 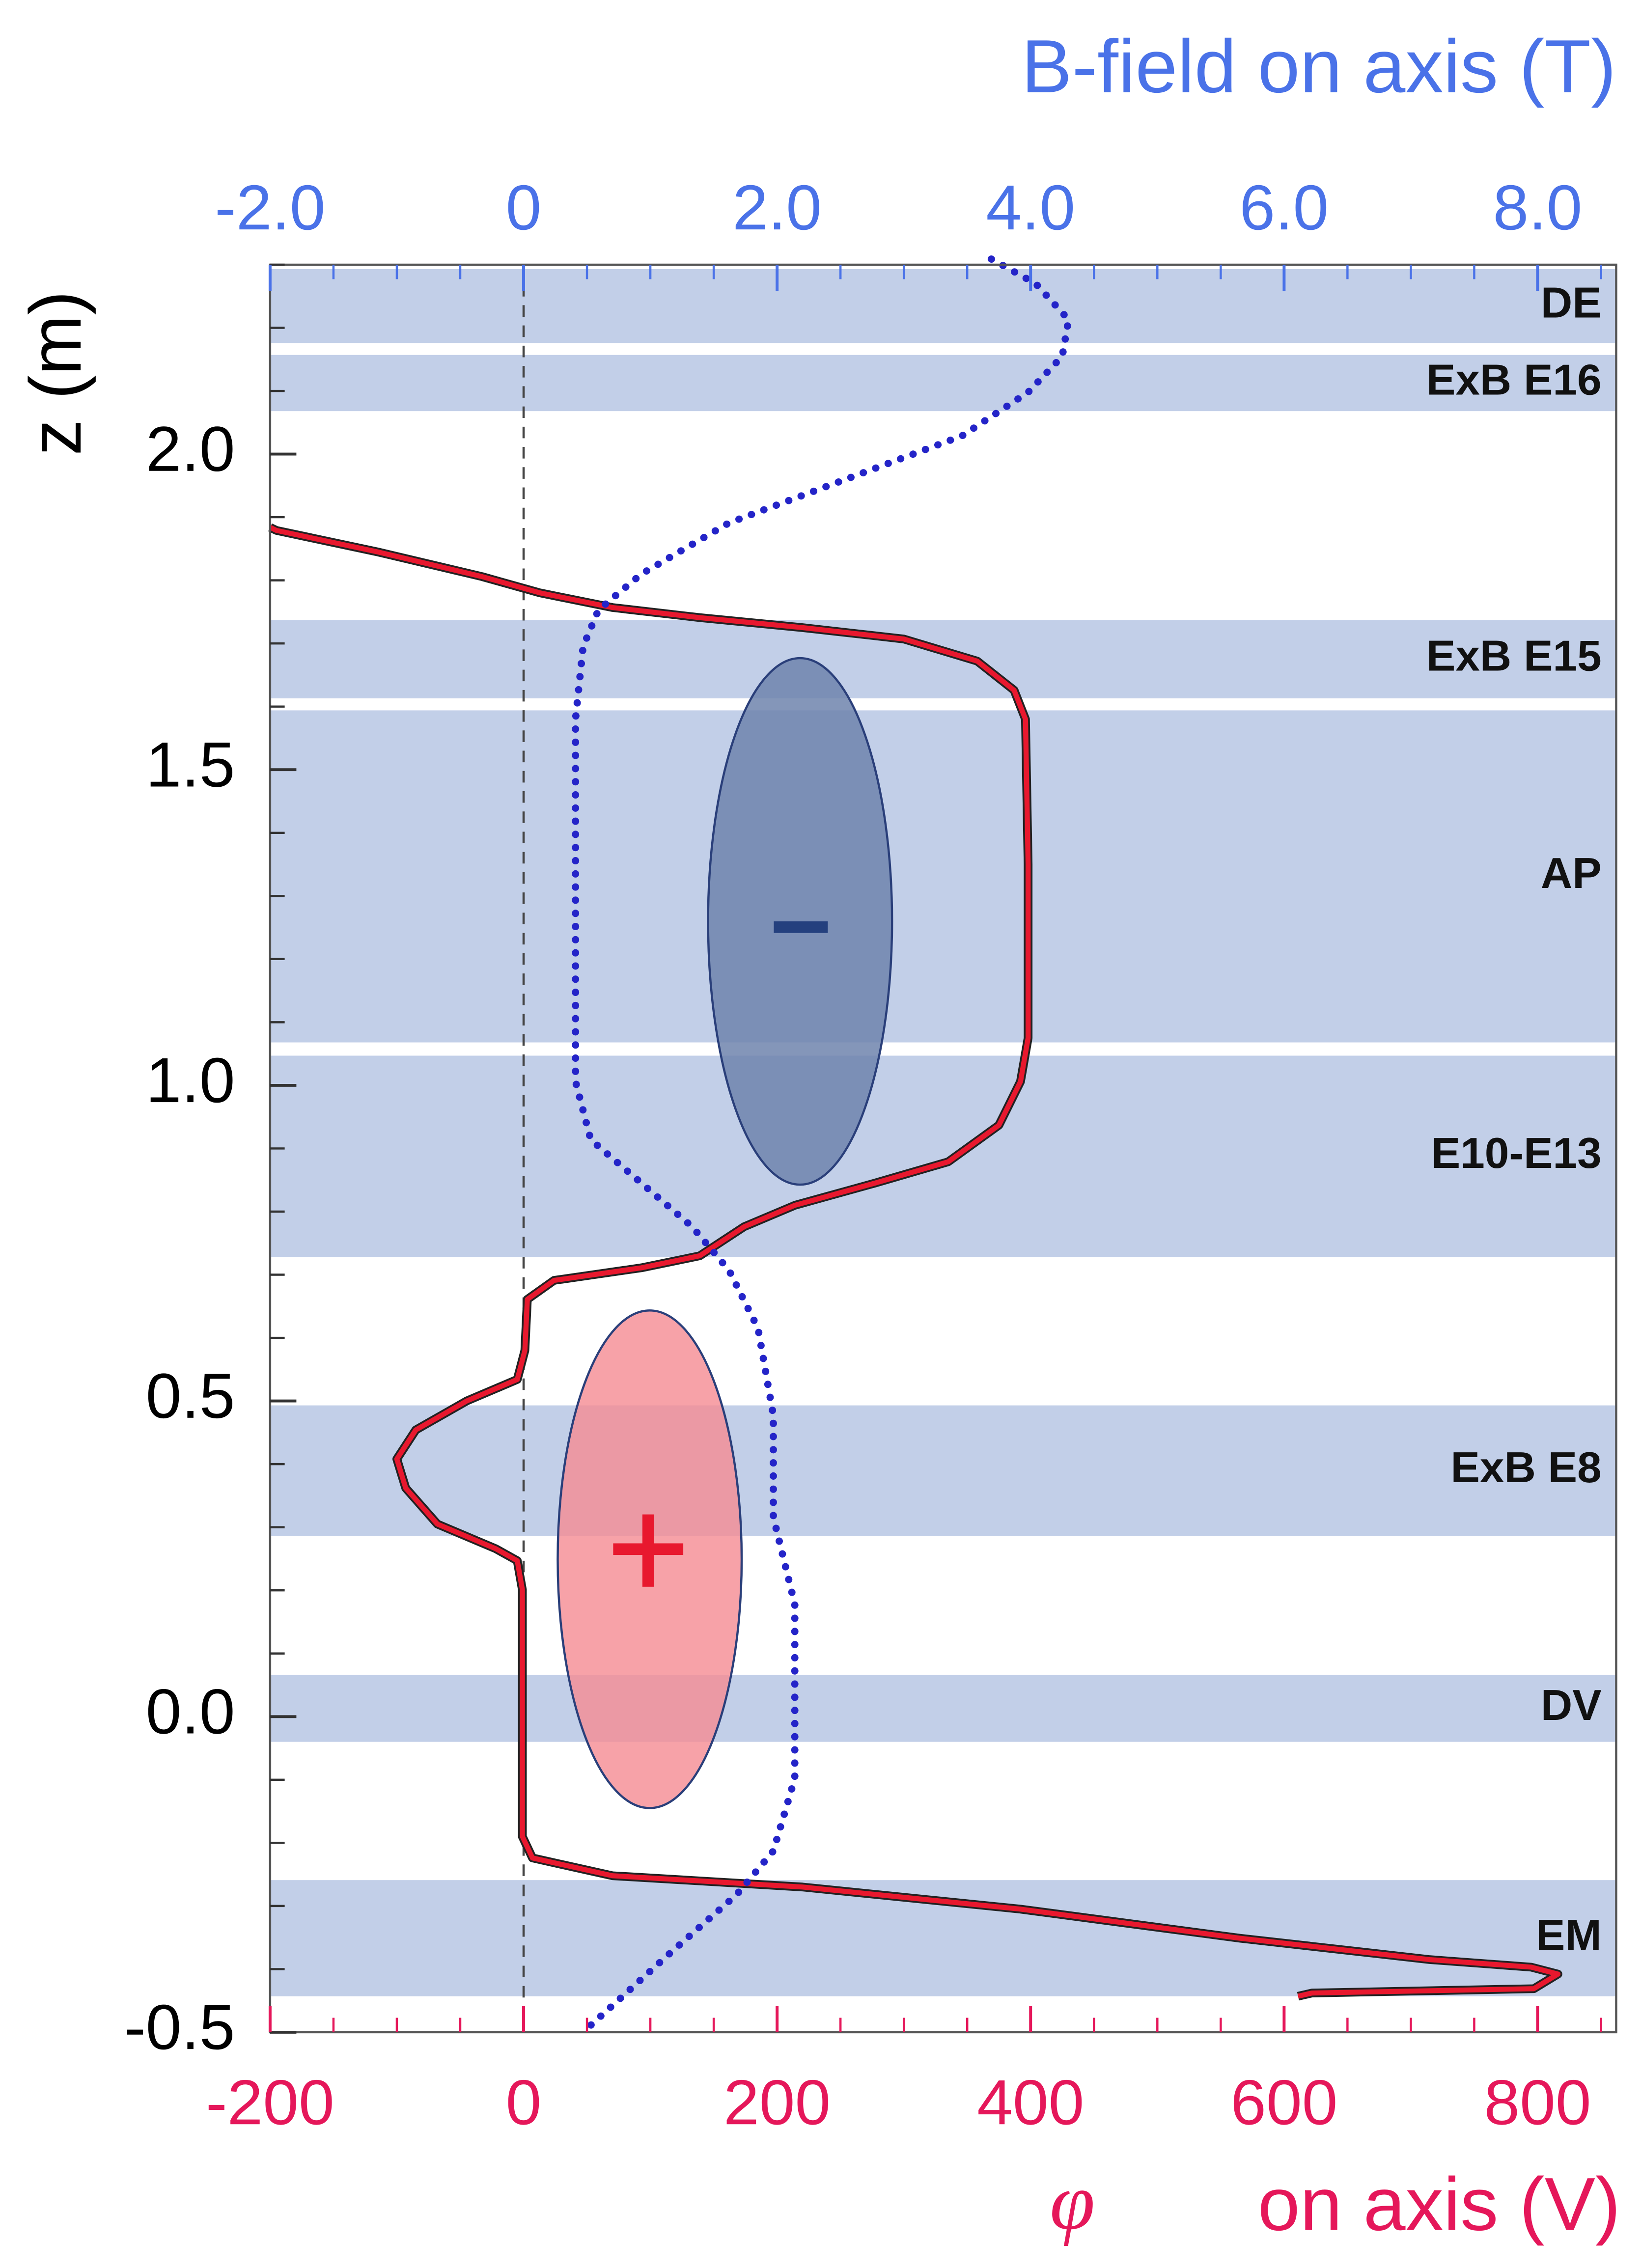 What do you see at coordinates (190, 448) in the screenshot?
I see `y-tick-label: 2.0` at bounding box center [190, 448].